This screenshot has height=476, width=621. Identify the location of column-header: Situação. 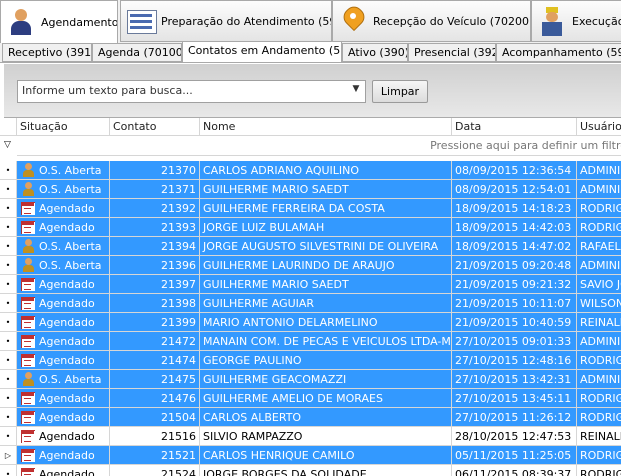
(63, 127).